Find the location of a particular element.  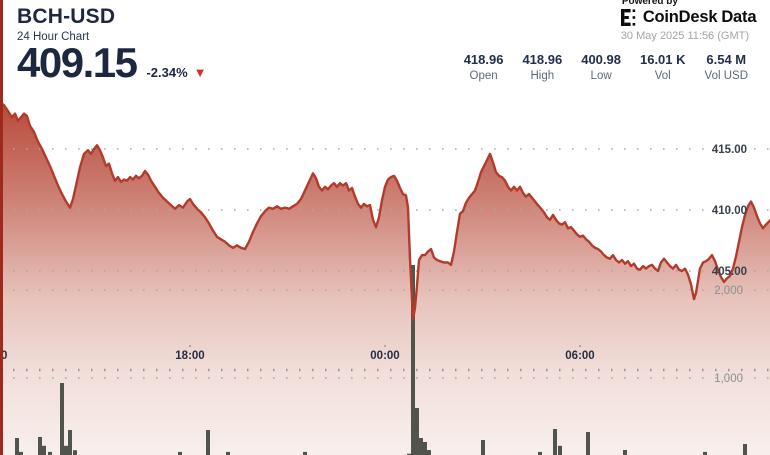

brand-row: CoinDesk Data is located at coordinates (691, 17).